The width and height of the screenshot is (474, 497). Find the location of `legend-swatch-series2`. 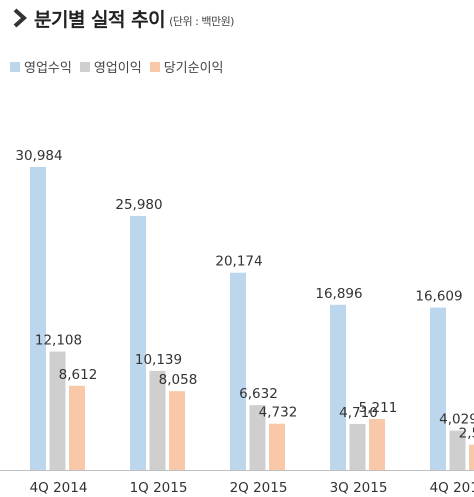

legend-swatch-series2 is located at coordinates (84, 66).